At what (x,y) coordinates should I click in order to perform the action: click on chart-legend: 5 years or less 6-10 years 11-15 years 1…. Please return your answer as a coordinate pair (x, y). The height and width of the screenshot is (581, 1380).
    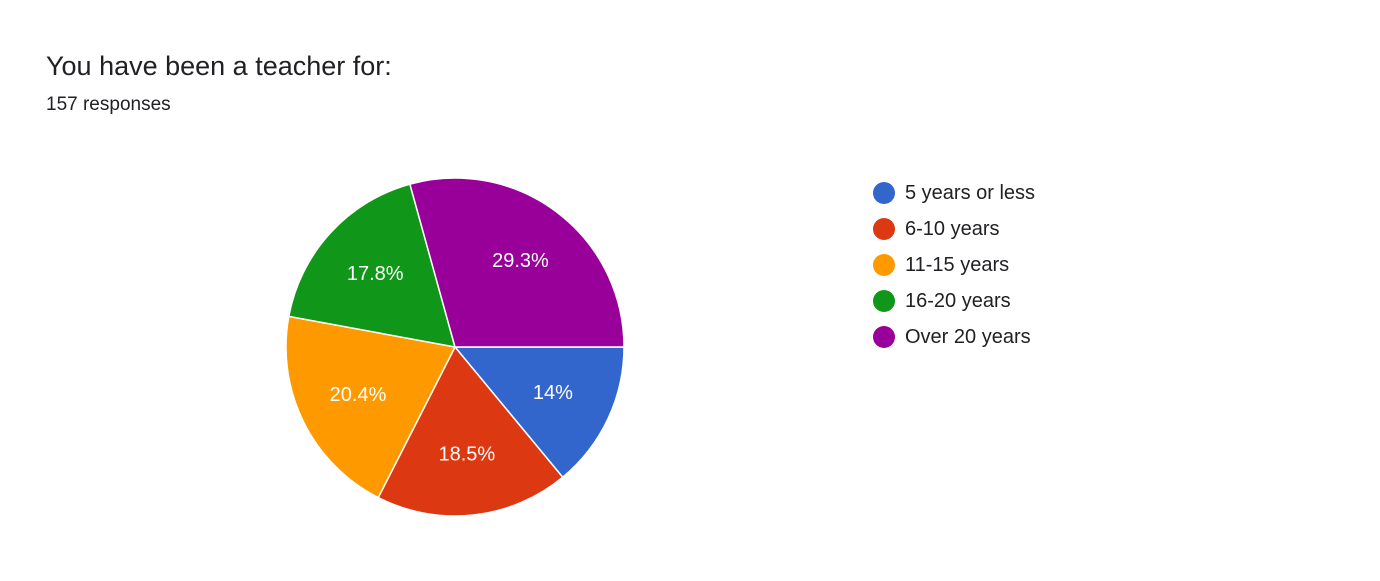
    Looking at the image, I should click on (954, 265).